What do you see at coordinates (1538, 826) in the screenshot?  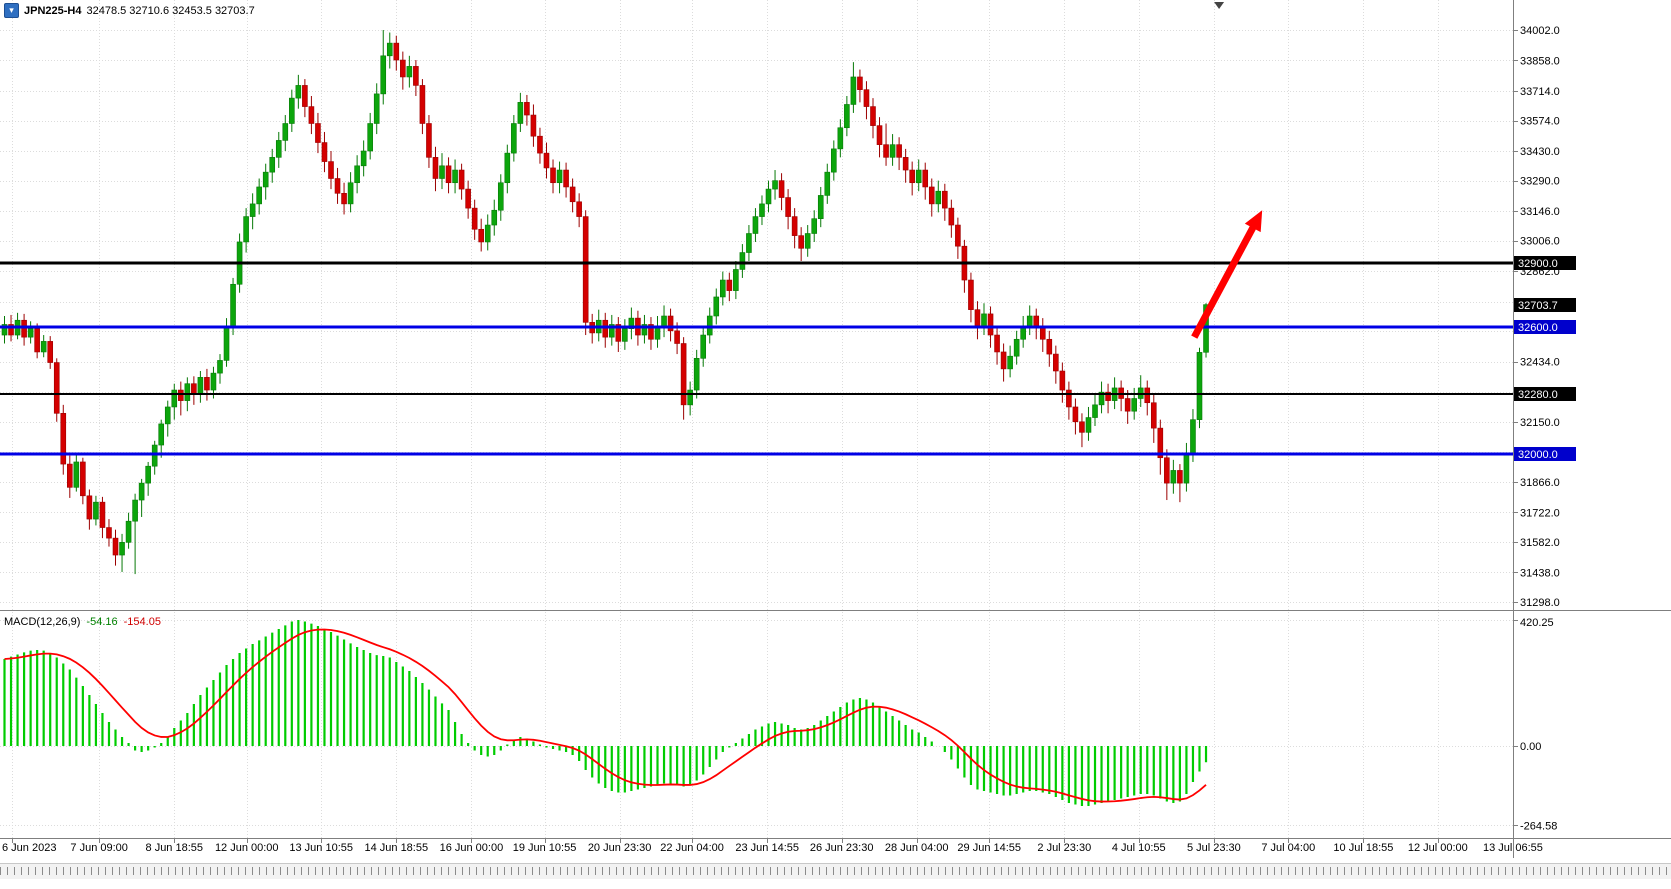 I see `macd-tick-label: -264.58` at bounding box center [1538, 826].